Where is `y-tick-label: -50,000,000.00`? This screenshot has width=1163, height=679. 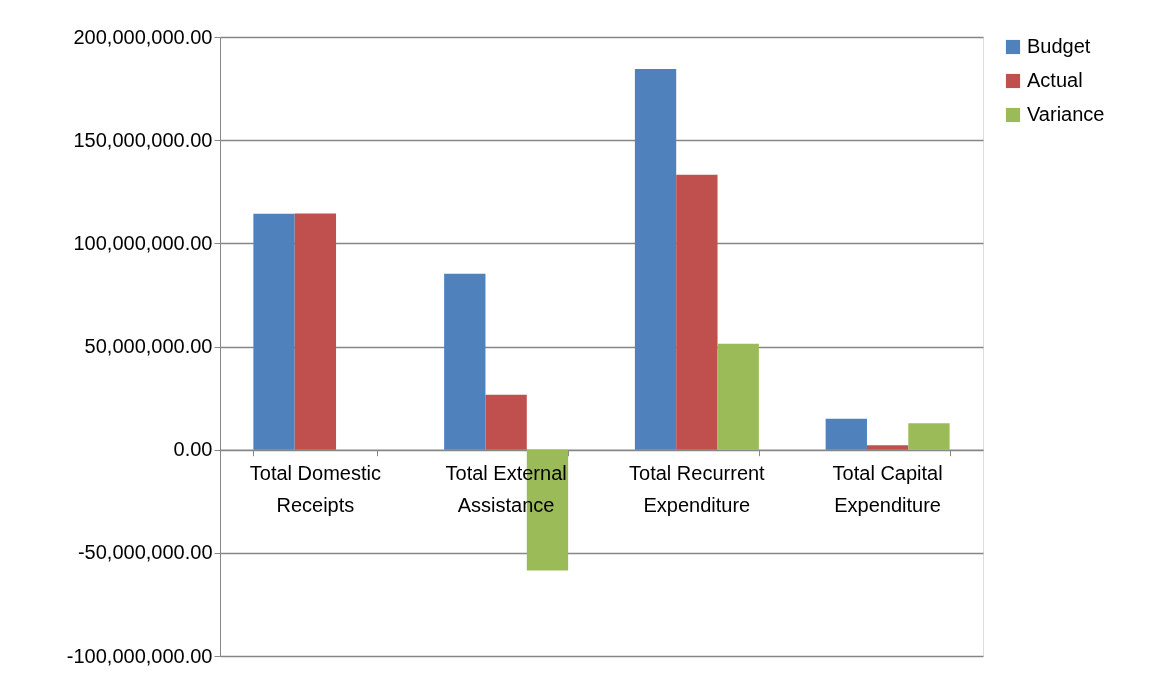 y-tick-label: -50,000,000.00 is located at coordinates (145, 552).